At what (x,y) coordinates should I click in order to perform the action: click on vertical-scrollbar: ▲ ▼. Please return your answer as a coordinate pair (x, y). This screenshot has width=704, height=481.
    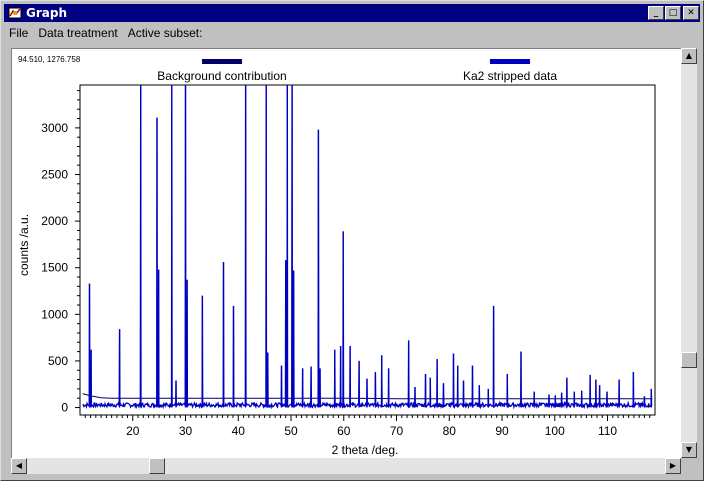
    Looking at the image, I should click on (689, 253).